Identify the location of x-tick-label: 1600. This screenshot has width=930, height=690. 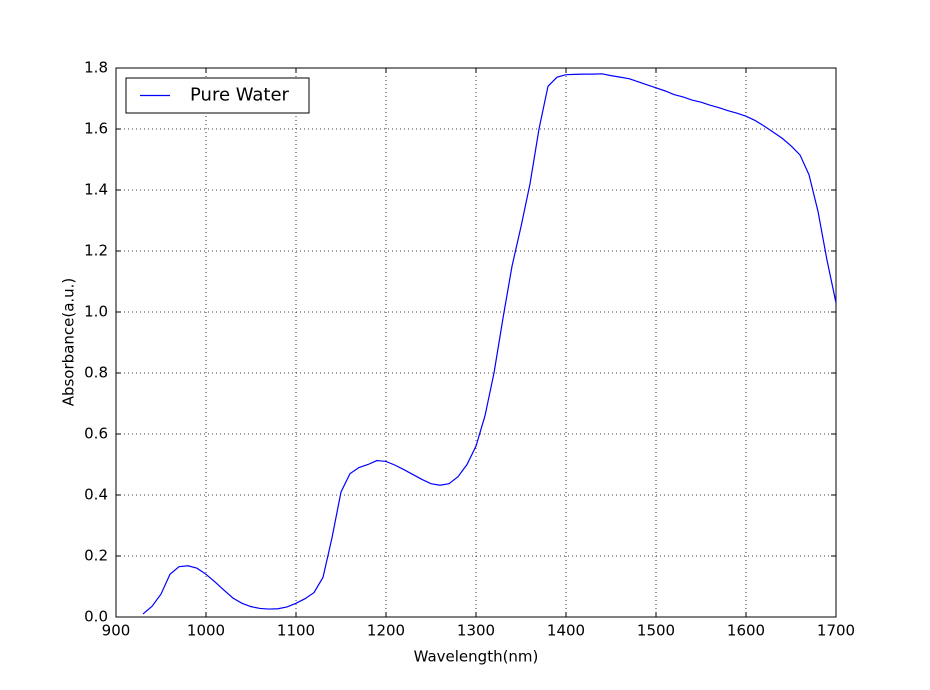
(746, 631).